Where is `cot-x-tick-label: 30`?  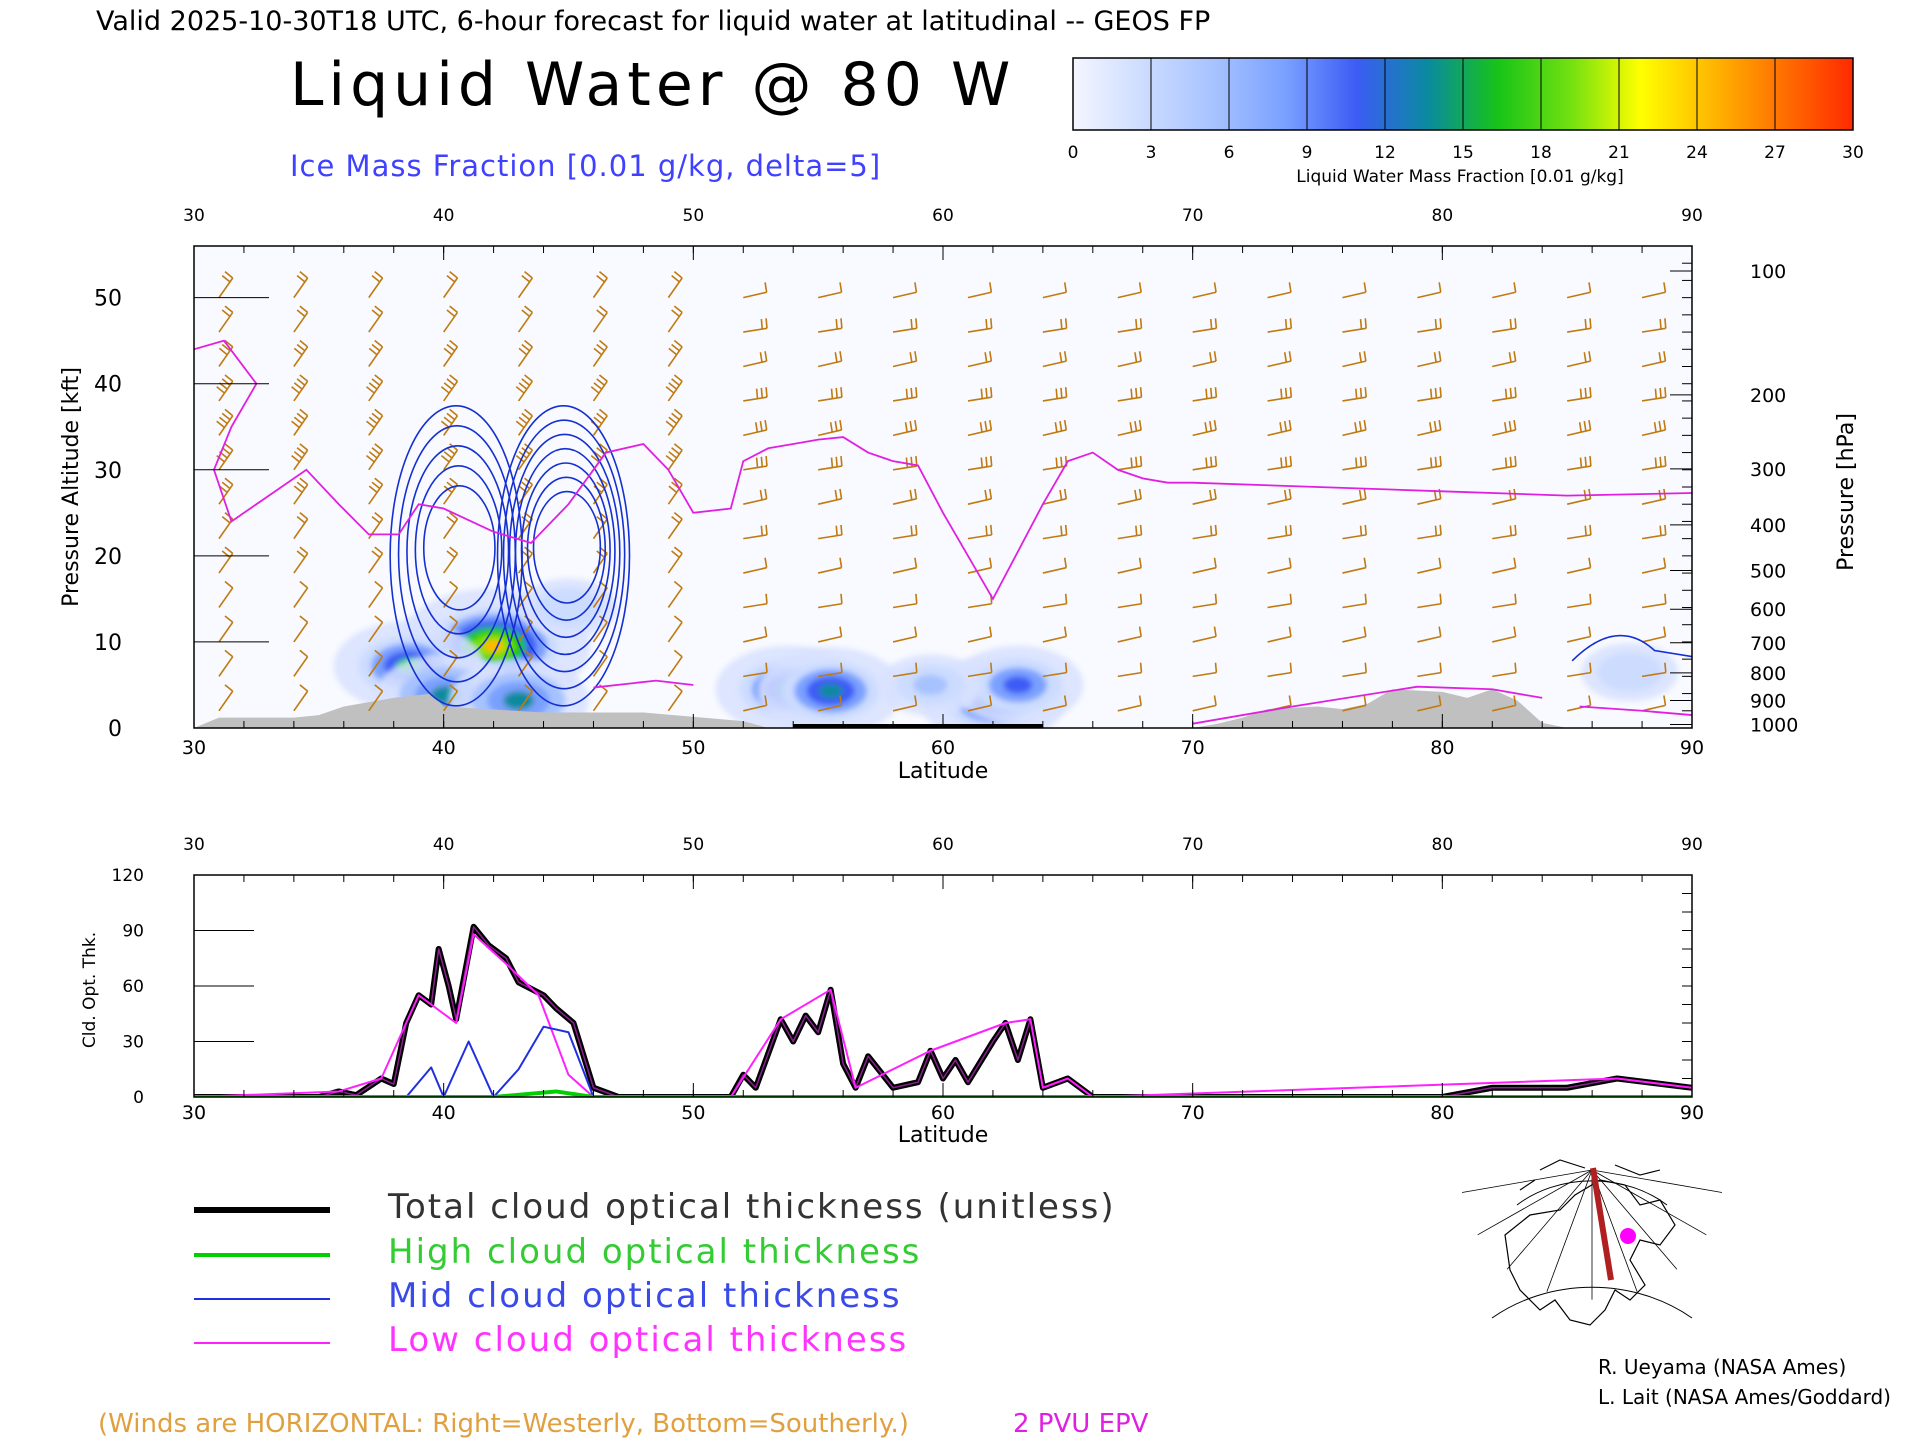 cot-x-tick-label: 30 is located at coordinates (194, 1113).